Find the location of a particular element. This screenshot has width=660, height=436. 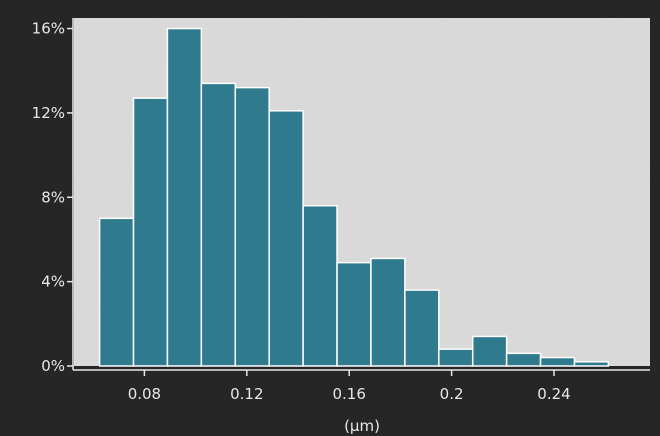

x-tick-label: 0.2 is located at coordinates (452, 394).